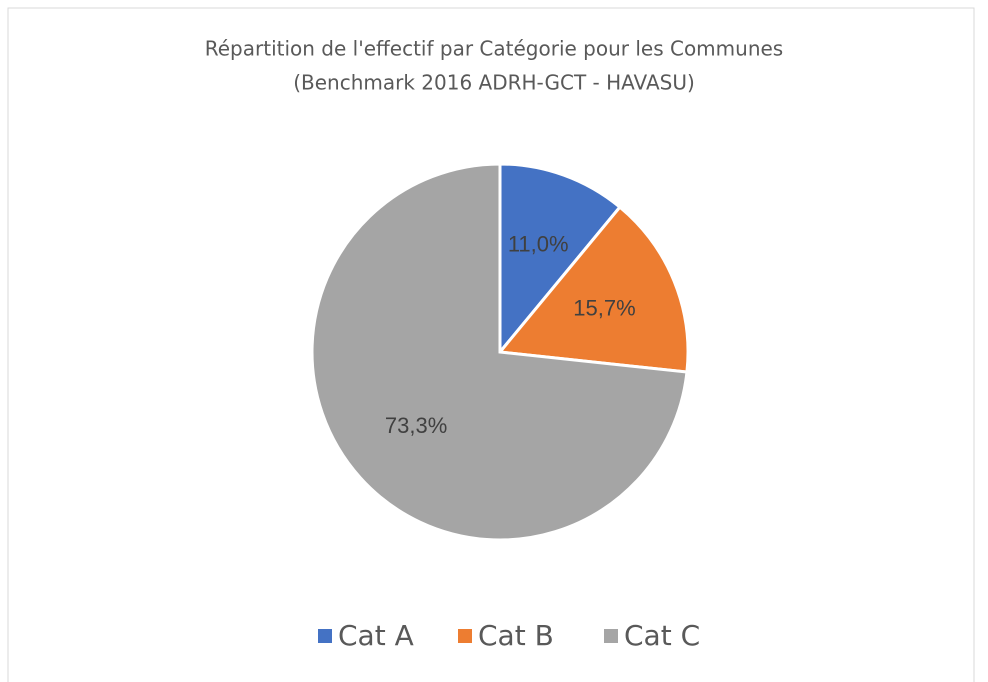 This screenshot has height=682, width=988. I want to click on legend-label: Cat C, so click(662, 635).